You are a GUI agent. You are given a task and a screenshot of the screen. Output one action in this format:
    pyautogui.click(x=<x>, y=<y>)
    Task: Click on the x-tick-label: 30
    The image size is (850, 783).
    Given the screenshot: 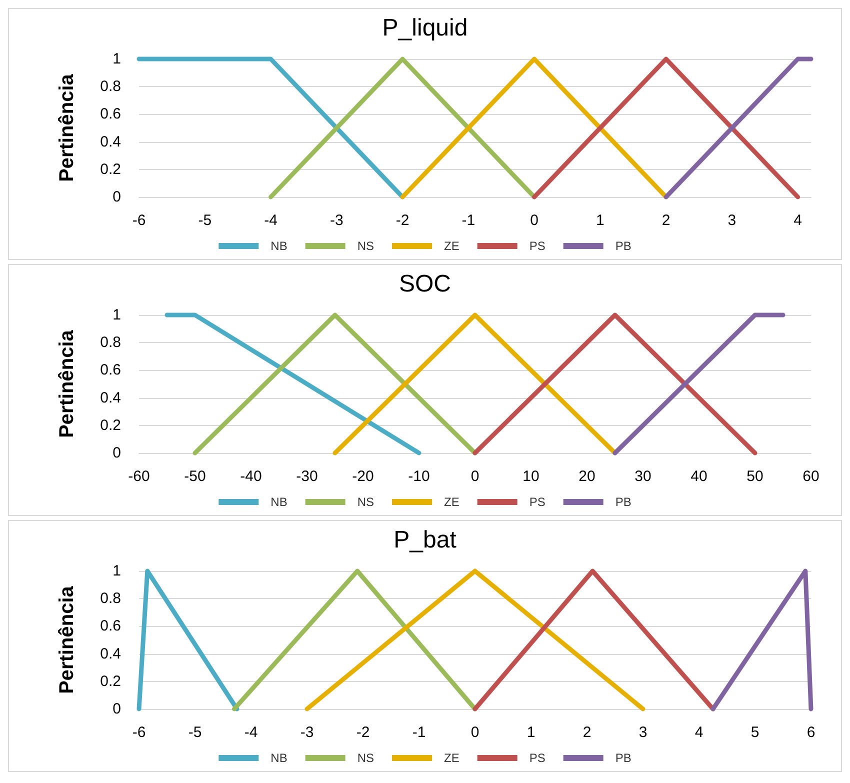 What is the action you would take?
    pyautogui.click(x=643, y=476)
    